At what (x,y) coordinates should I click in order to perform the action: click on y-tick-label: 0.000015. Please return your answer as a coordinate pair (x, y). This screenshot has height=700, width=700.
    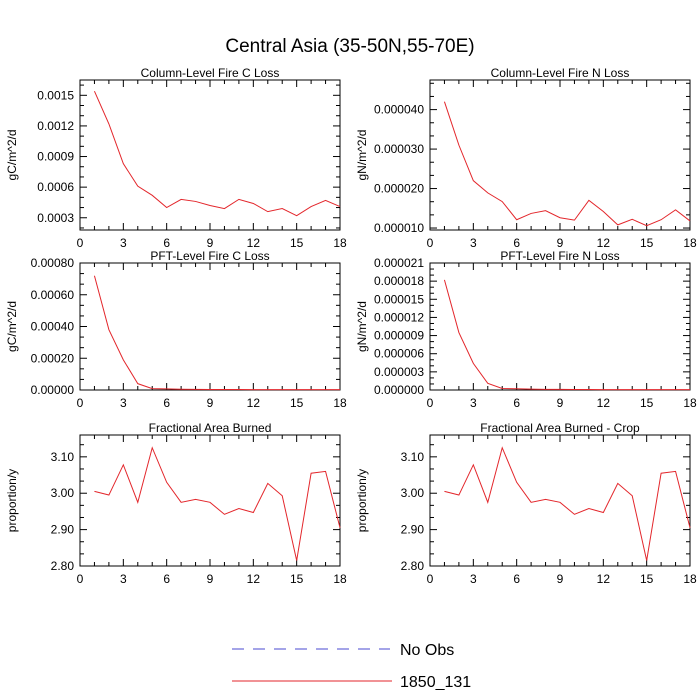
    Looking at the image, I should click on (399, 299).